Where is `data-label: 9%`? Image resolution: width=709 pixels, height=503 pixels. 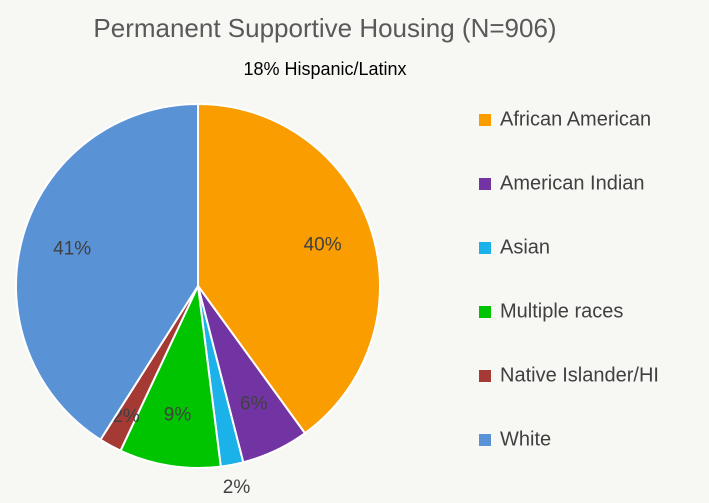
data-label: 9% is located at coordinates (178, 414).